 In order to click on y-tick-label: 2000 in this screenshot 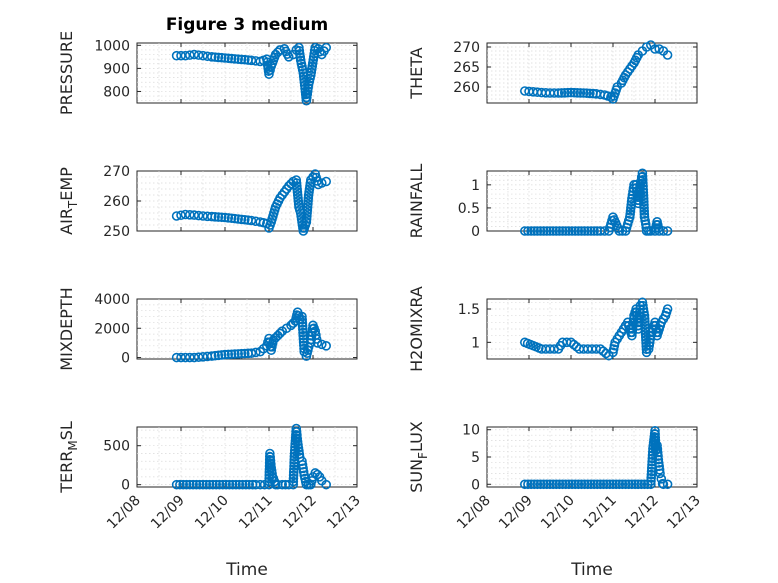, I will do `click(112, 329)`.